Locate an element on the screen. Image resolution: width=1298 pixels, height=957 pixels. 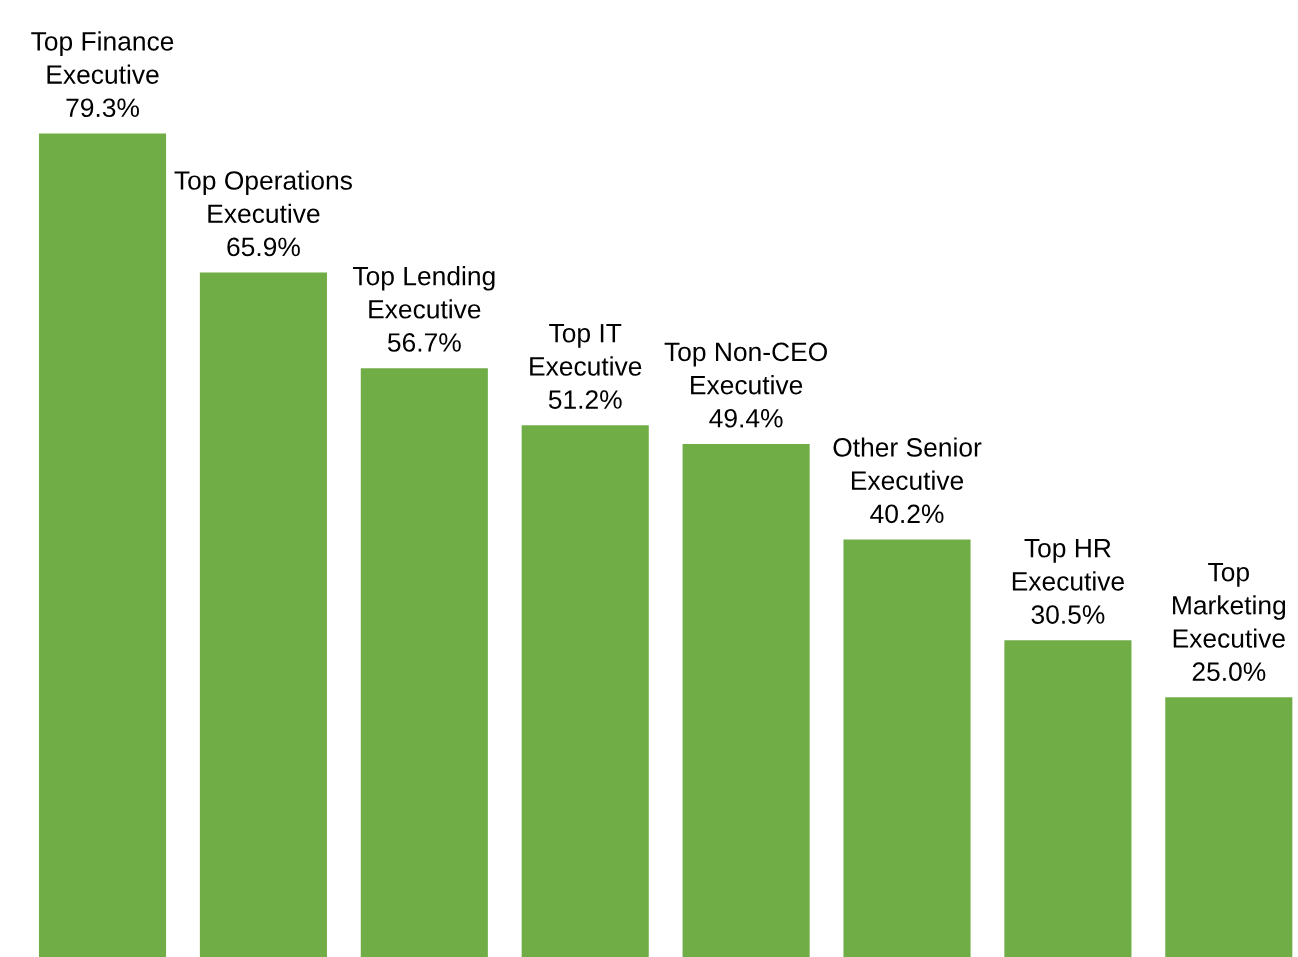
data-label: 30.5% is located at coordinates (1068, 614).